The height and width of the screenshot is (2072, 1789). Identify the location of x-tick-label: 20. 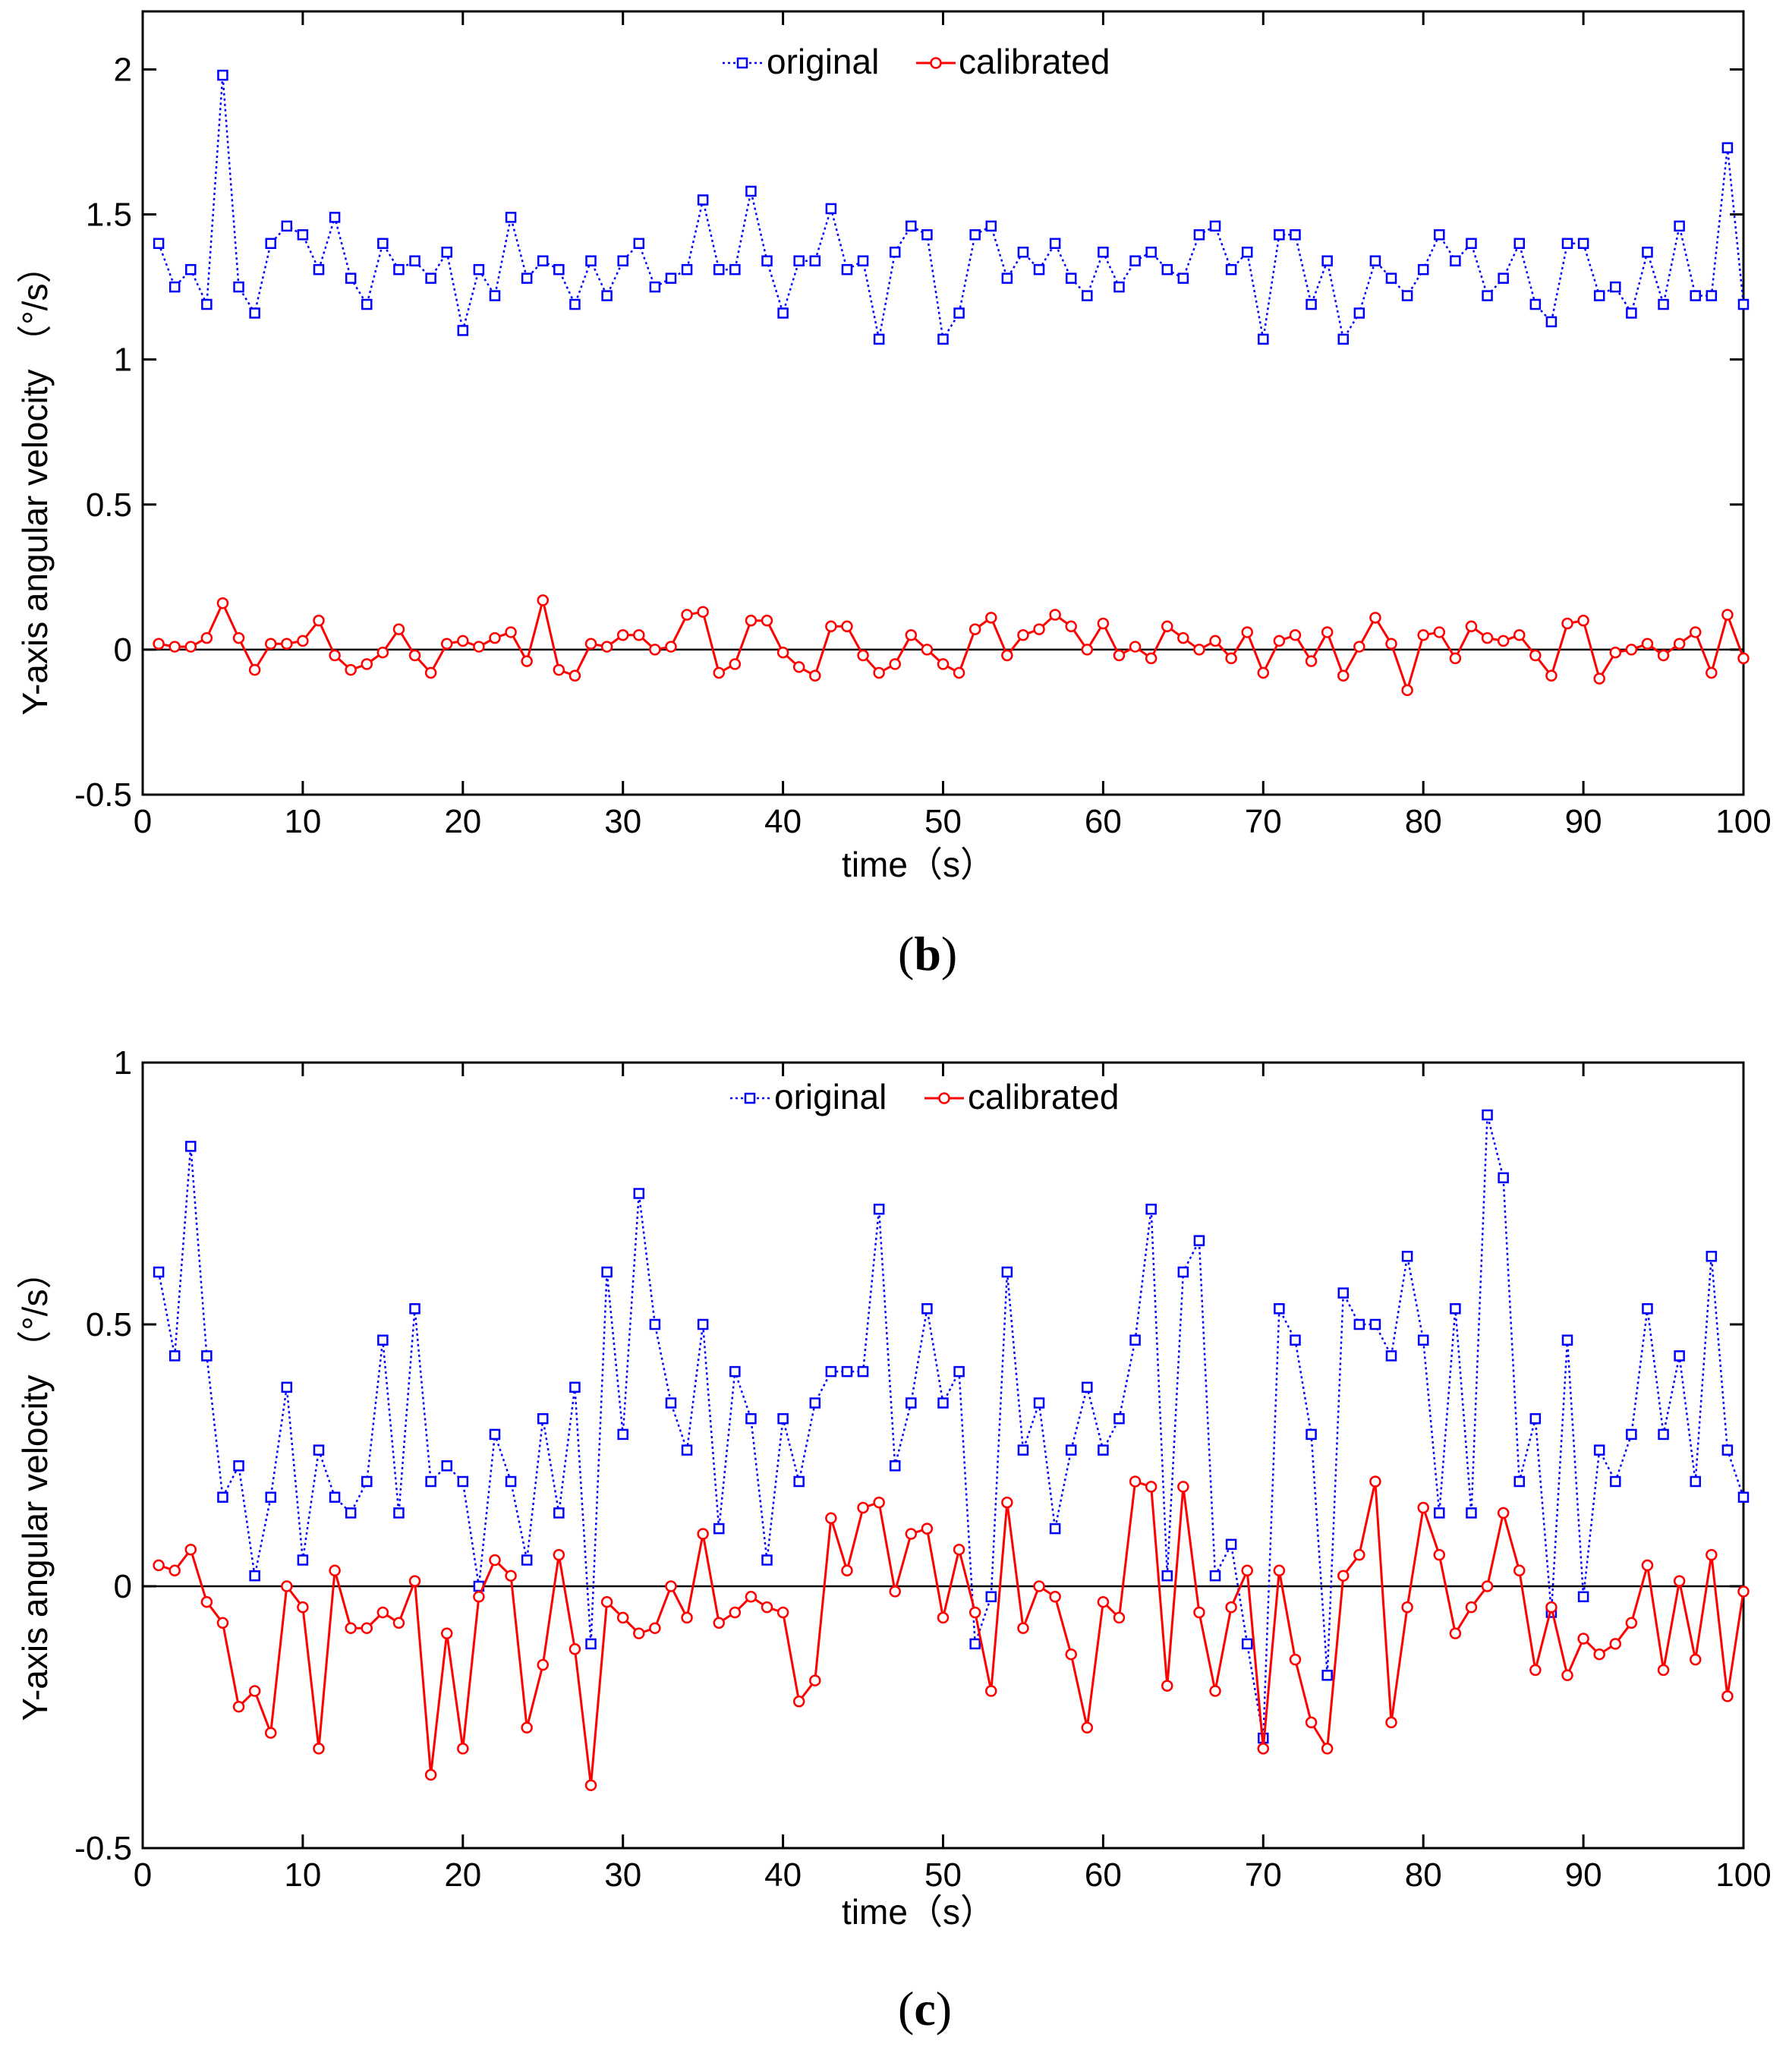
(463, 1875).